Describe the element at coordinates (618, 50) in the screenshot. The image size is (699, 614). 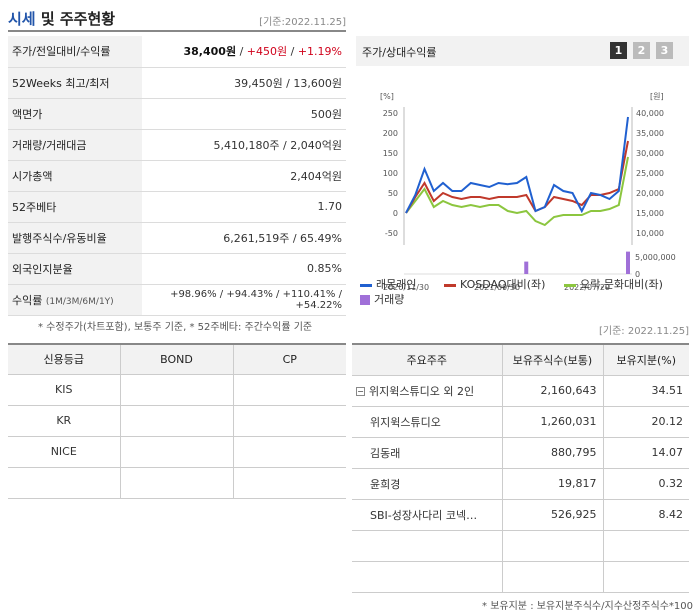
I see `chart-page-1-button: 1` at that location.